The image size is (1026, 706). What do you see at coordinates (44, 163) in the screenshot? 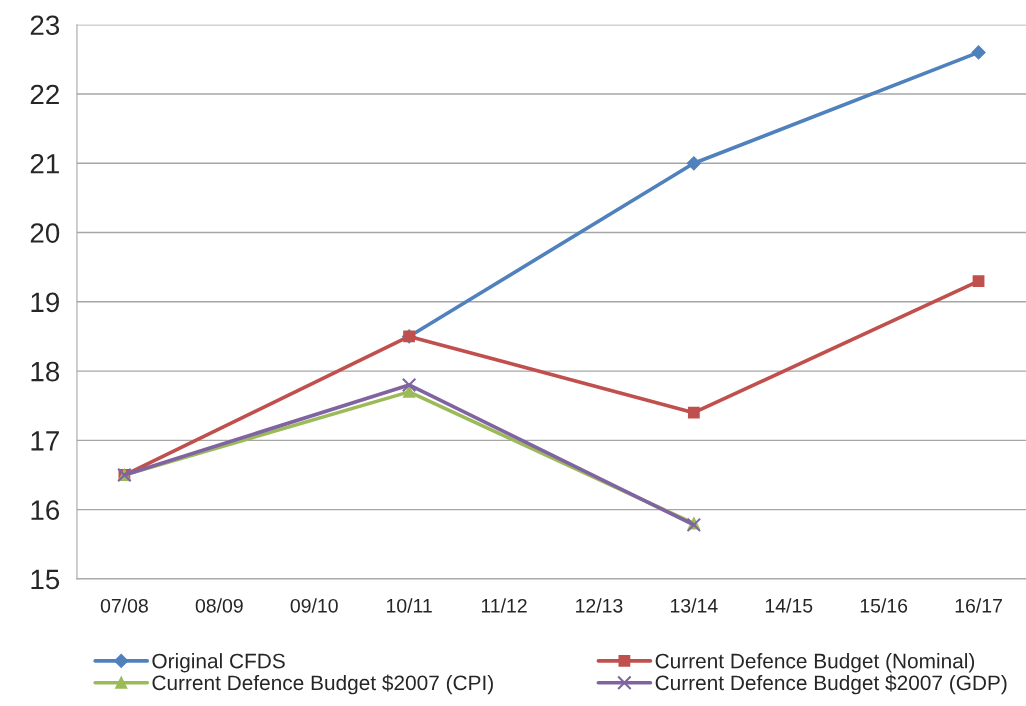
I see `y-tick-label: 21` at bounding box center [44, 163].